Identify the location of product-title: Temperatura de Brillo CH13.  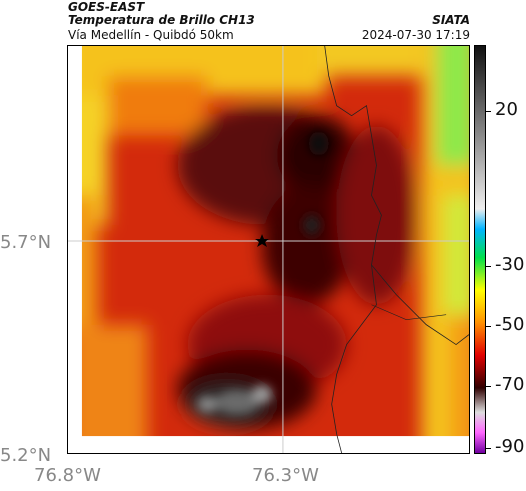
(161, 20).